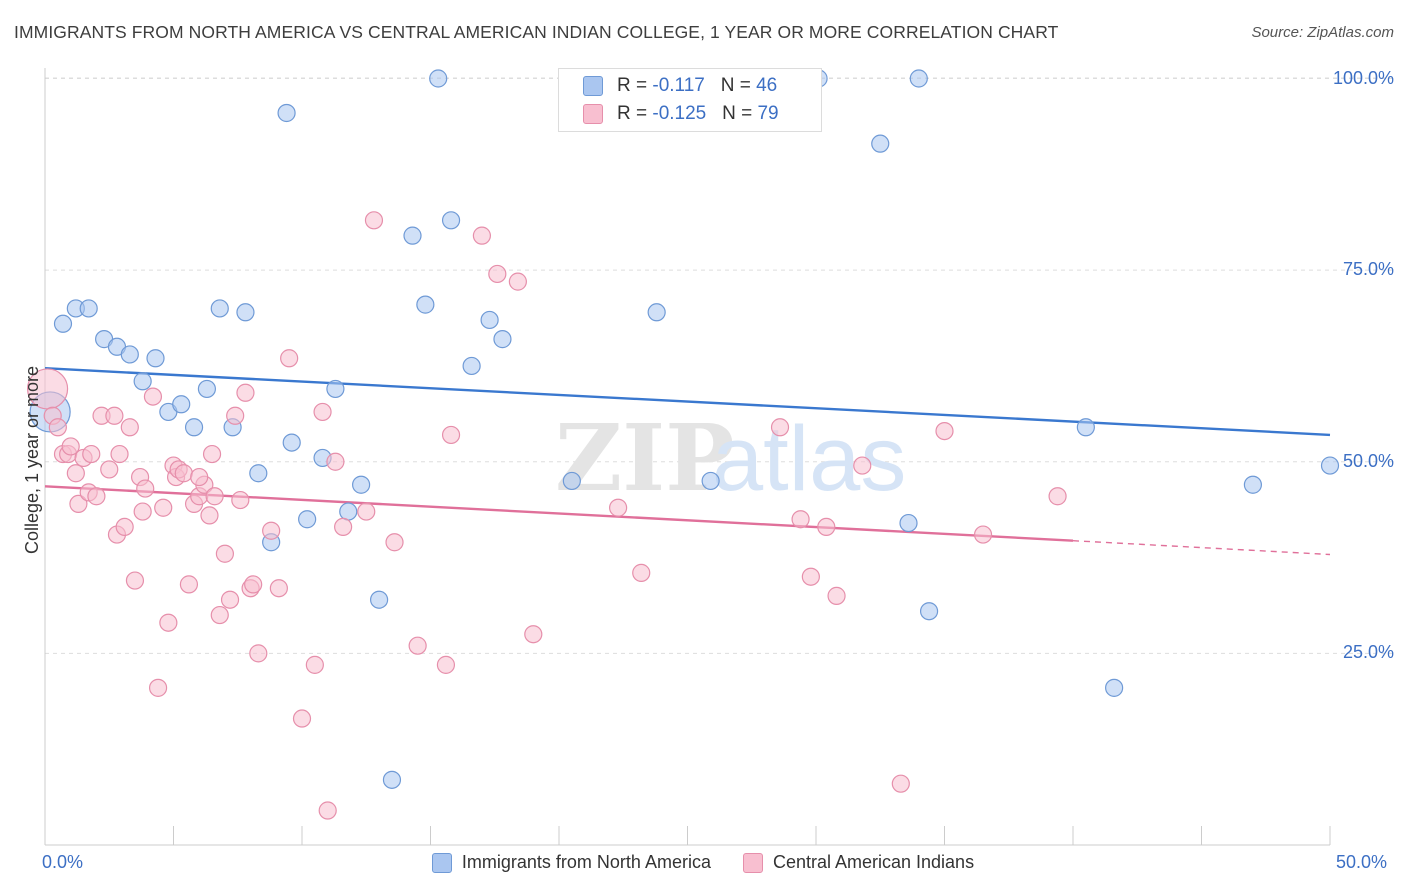 The image size is (1406, 892). Describe the element at coordinates (1368, 652) in the screenshot. I see `y-tick-label-25: 25.0%` at that location.